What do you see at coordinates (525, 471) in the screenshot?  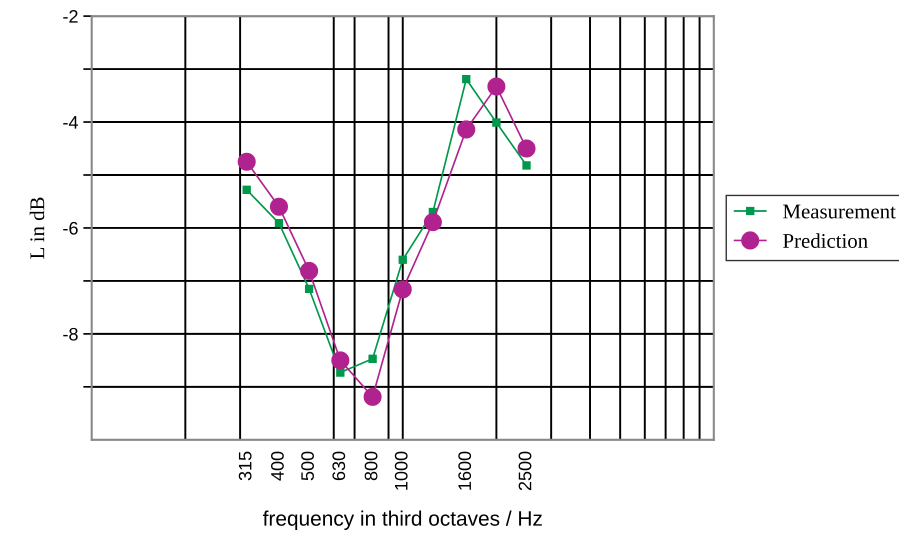 I see `x-tick-label: 2500` at bounding box center [525, 471].